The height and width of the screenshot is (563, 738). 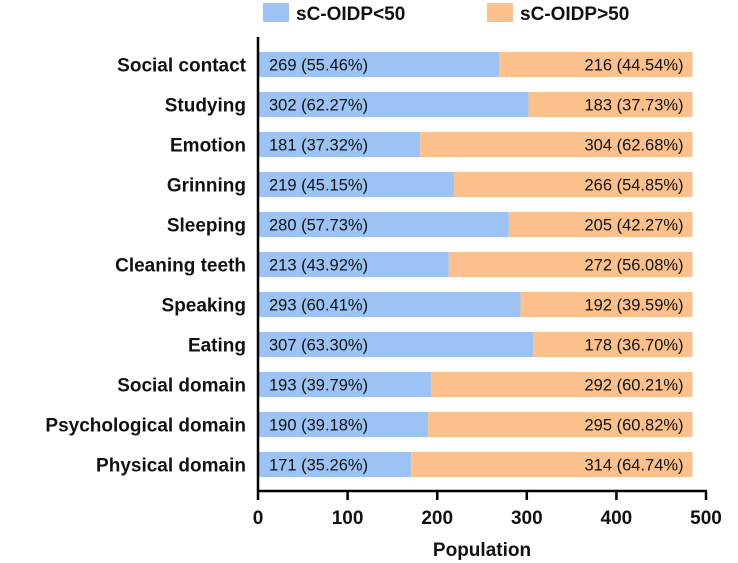 What do you see at coordinates (318, 146) in the screenshot?
I see `bar-label-1-3: 181 (37.32%)` at bounding box center [318, 146].